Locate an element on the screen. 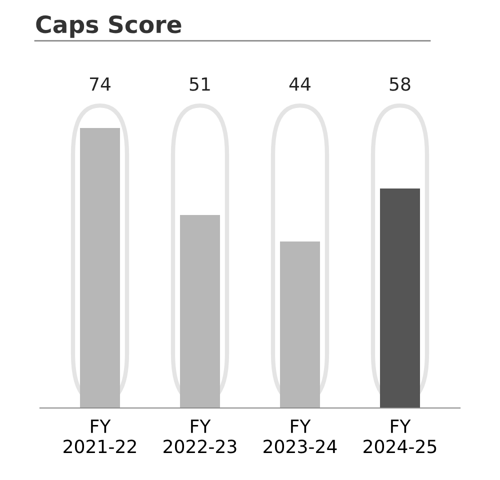 Image resolution: width=500 pixels, height=480 pixels. chart-title: Caps Score is located at coordinates (109, 26).